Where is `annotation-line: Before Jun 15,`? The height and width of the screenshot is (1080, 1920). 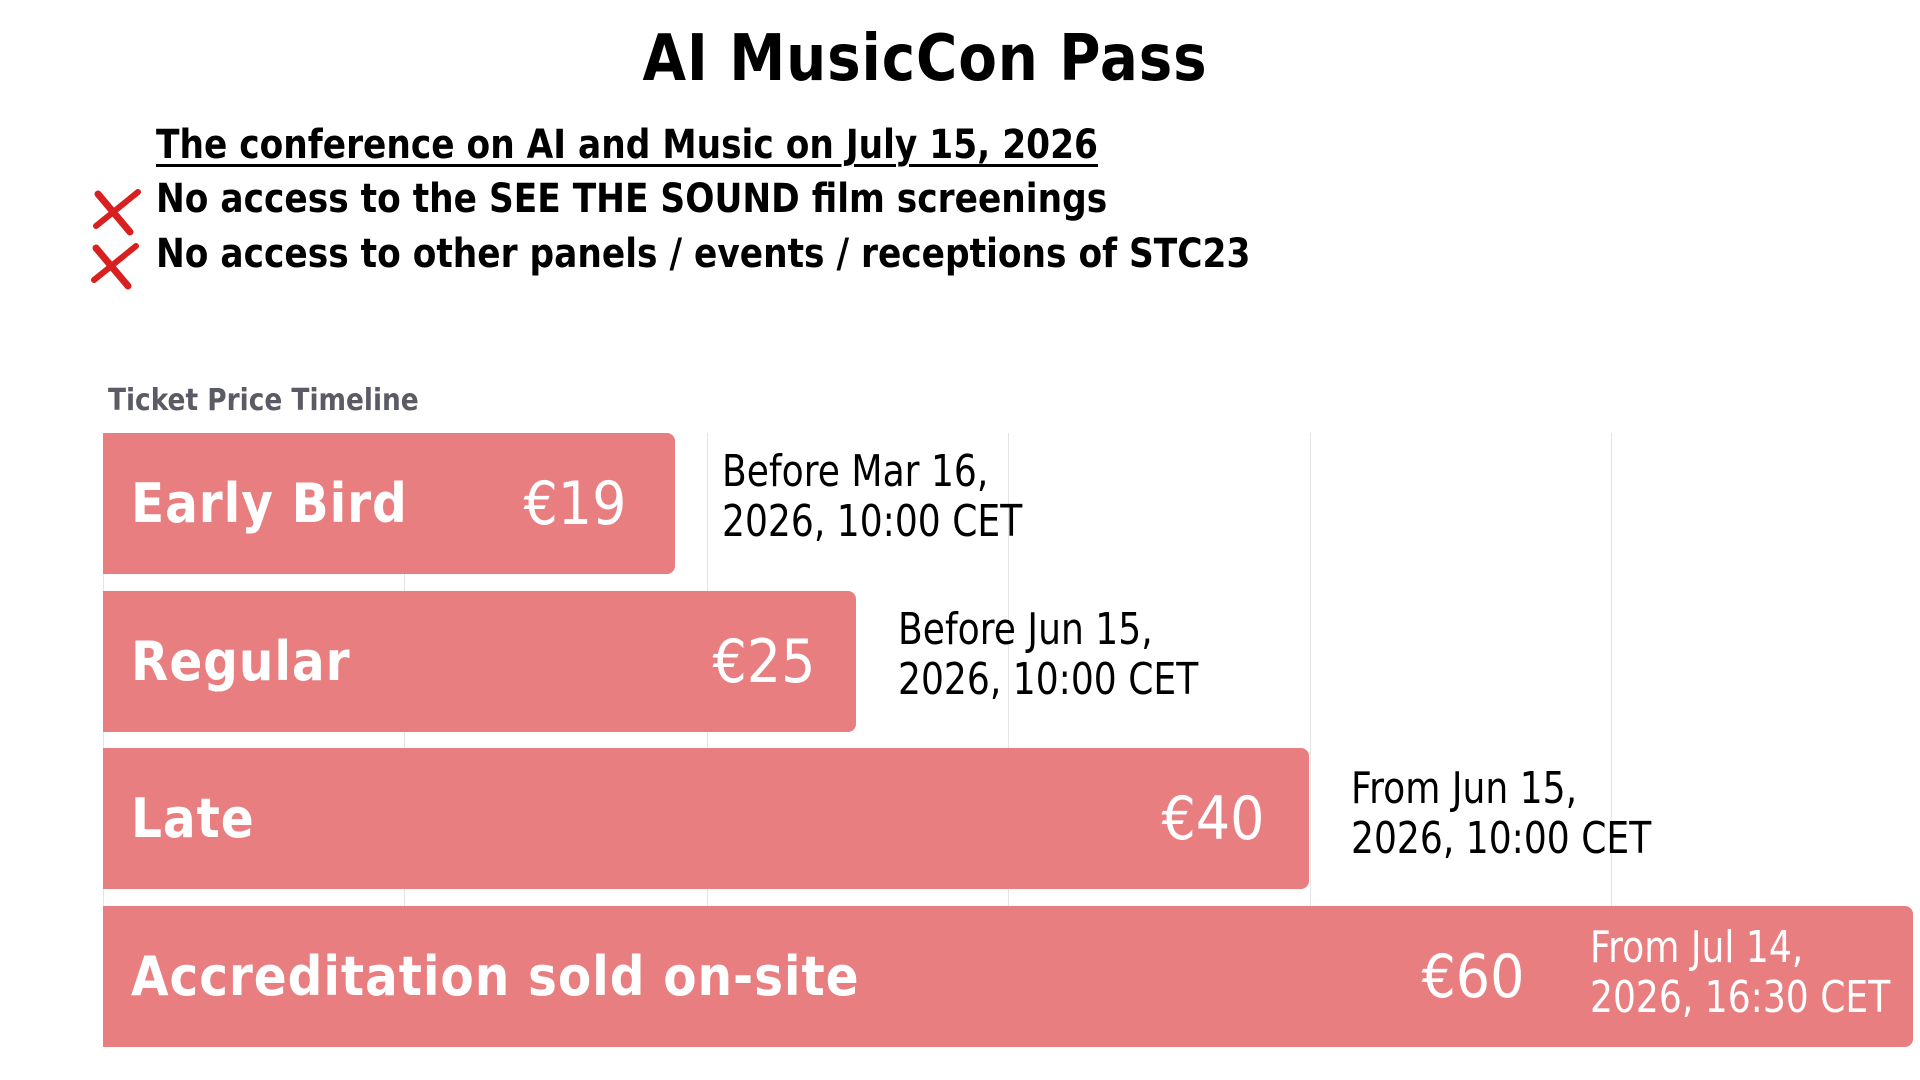
annotation-line: Before Jun 15, is located at coordinates (1025, 629).